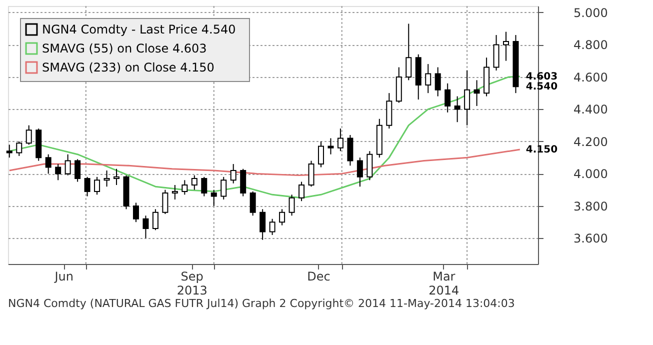 This screenshot has width=653, height=345. What do you see at coordinates (64, 277) in the screenshot?
I see `x-tick-label: Jun` at bounding box center [64, 277].